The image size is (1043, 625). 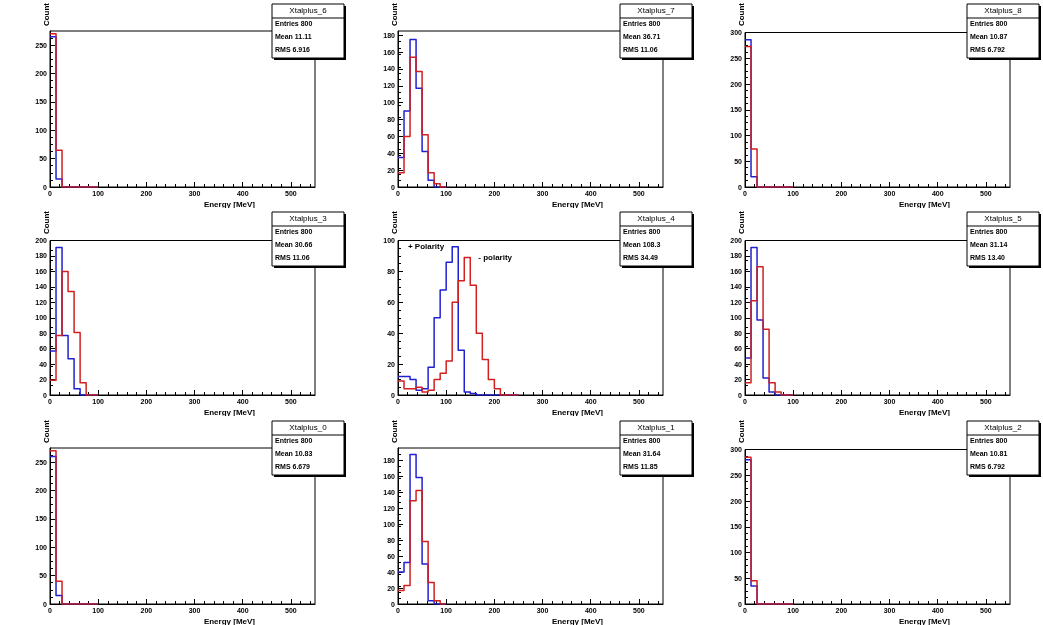 I want to click on chart-title: Xtalplus_8, so click(x=1003, y=10).